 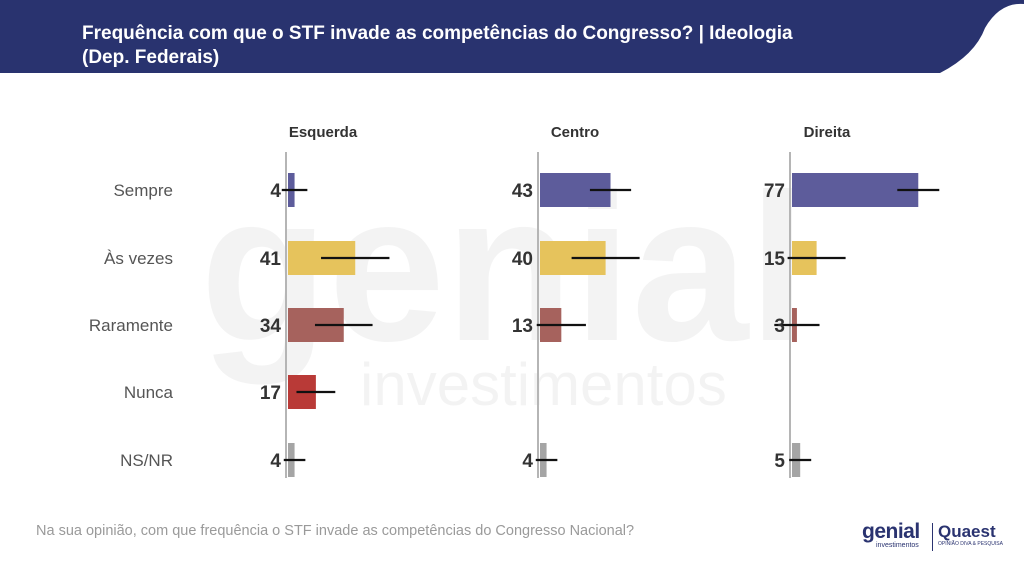 What do you see at coordinates (325, 301) in the screenshot?
I see `panel-esquerda: Esquerda 4 41 34 17 4` at bounding box center [325, 301].